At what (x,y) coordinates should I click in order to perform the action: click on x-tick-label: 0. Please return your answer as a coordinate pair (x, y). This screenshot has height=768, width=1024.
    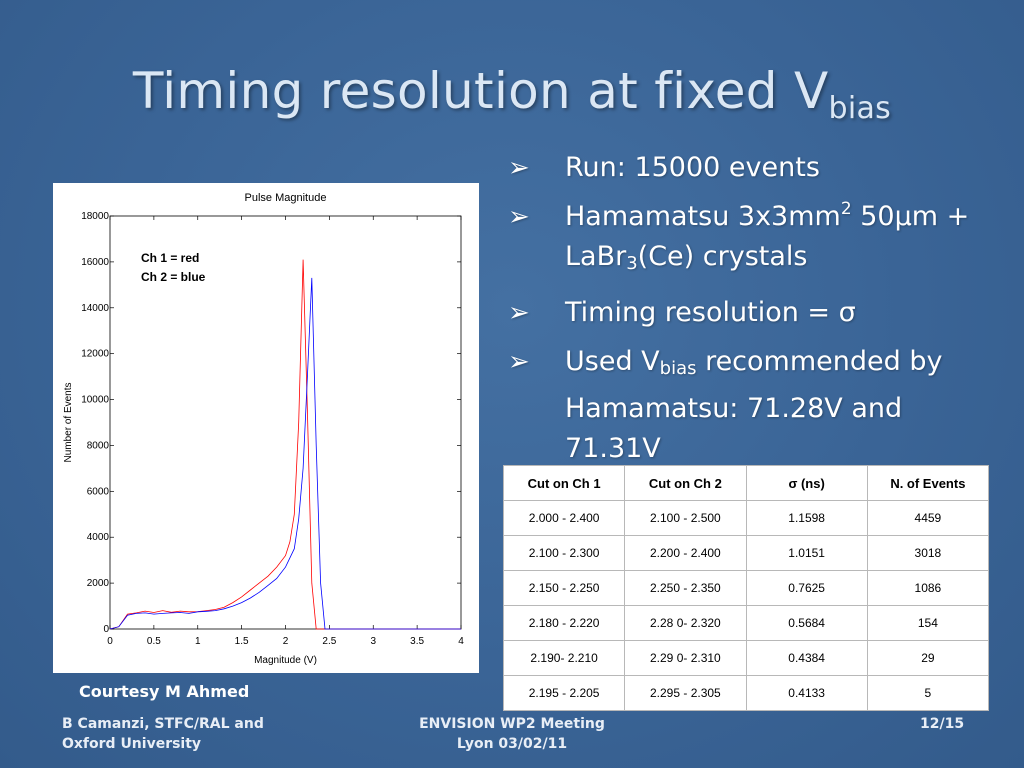
    Looking at the image, I should click on (110, 641).